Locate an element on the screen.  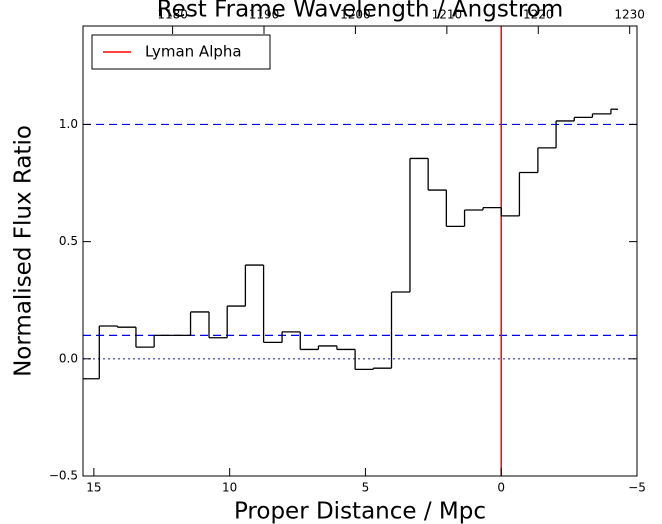
x2-tick-label: 1180 is located at coordinates (172, 15).